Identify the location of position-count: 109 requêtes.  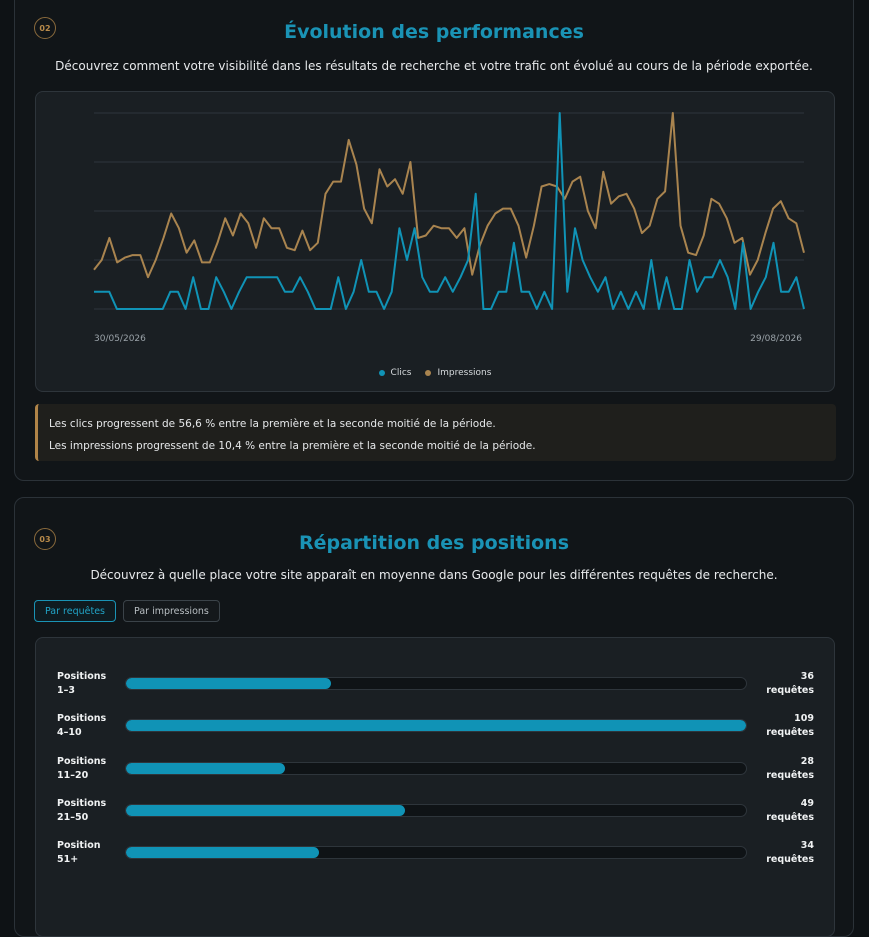
(779, 726).